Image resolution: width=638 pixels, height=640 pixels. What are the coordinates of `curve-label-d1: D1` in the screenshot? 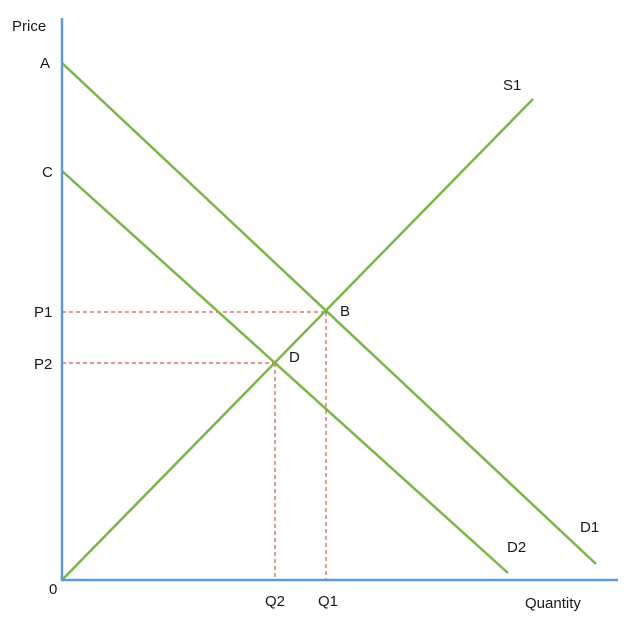 It's located at (589, 527).